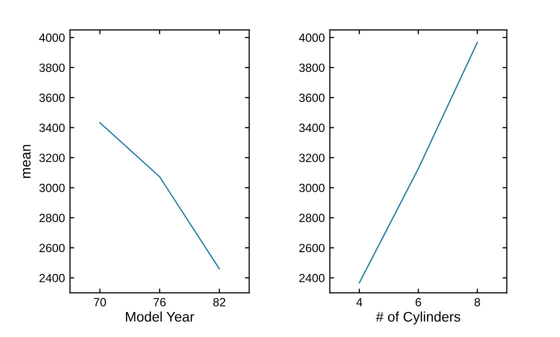 The width and height of the screenshot is (560, 337). I want to click on x-tick-label: 4, so click(359, 302).